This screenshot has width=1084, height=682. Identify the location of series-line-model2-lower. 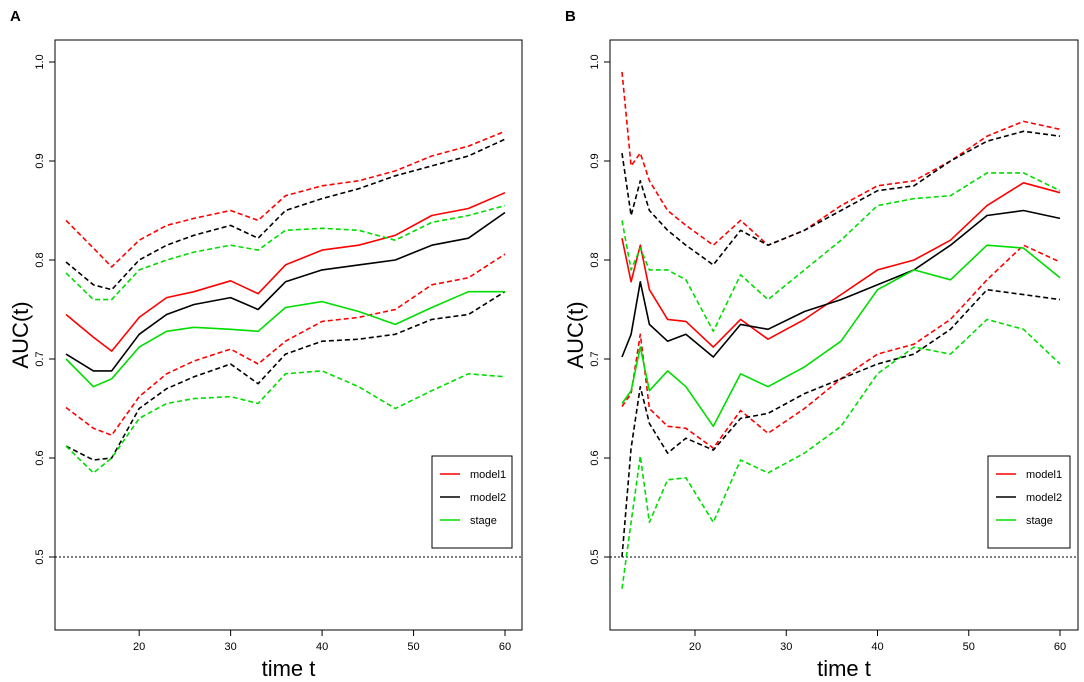
(285, 376).